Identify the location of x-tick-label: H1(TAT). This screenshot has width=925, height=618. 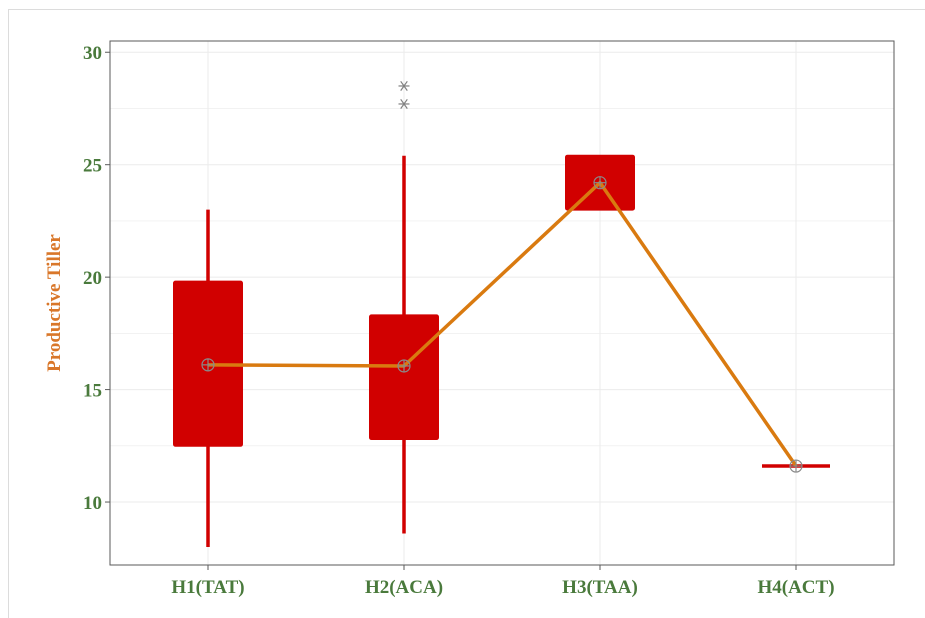
(207, 587).